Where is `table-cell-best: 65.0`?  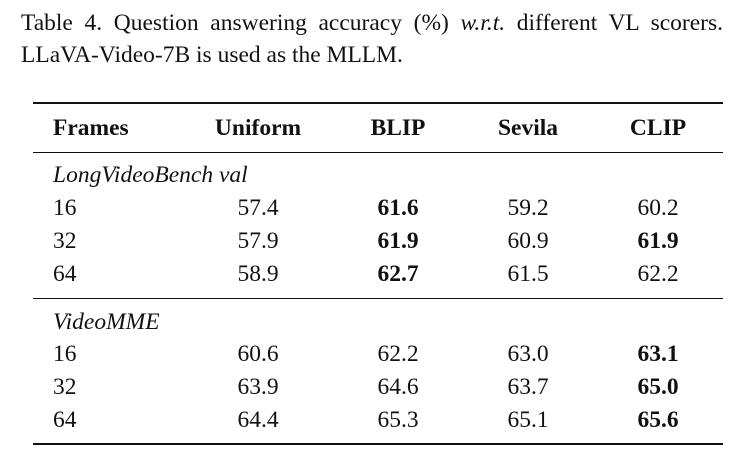
table-cell-best: 65.0 is located at coordinates (658, 387).